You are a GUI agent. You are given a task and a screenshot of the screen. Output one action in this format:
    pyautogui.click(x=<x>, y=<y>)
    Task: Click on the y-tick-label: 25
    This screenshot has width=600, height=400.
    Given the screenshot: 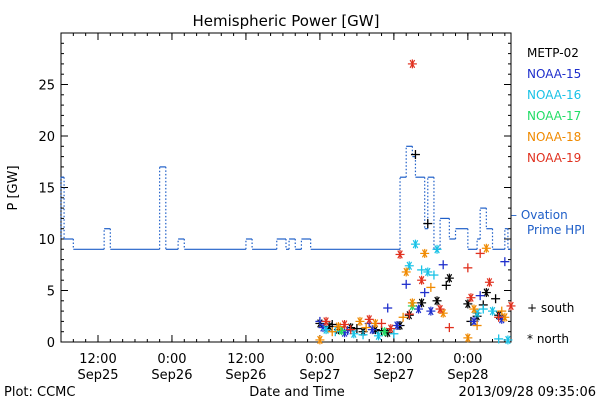 What is the action you would take?
    pyautogui.click(x=46, y=86)
    